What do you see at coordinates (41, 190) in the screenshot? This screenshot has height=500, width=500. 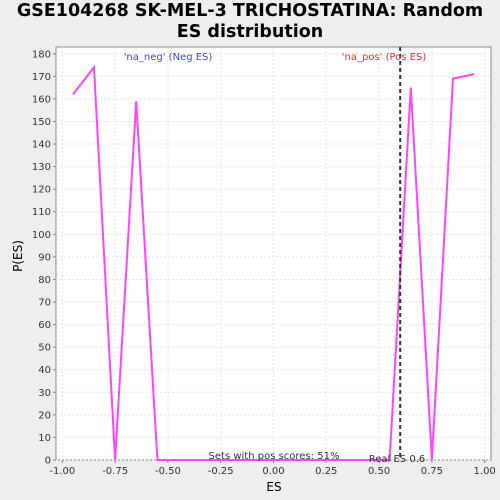 I see `y-tick-label: 120` at bounding box center [41, 190].